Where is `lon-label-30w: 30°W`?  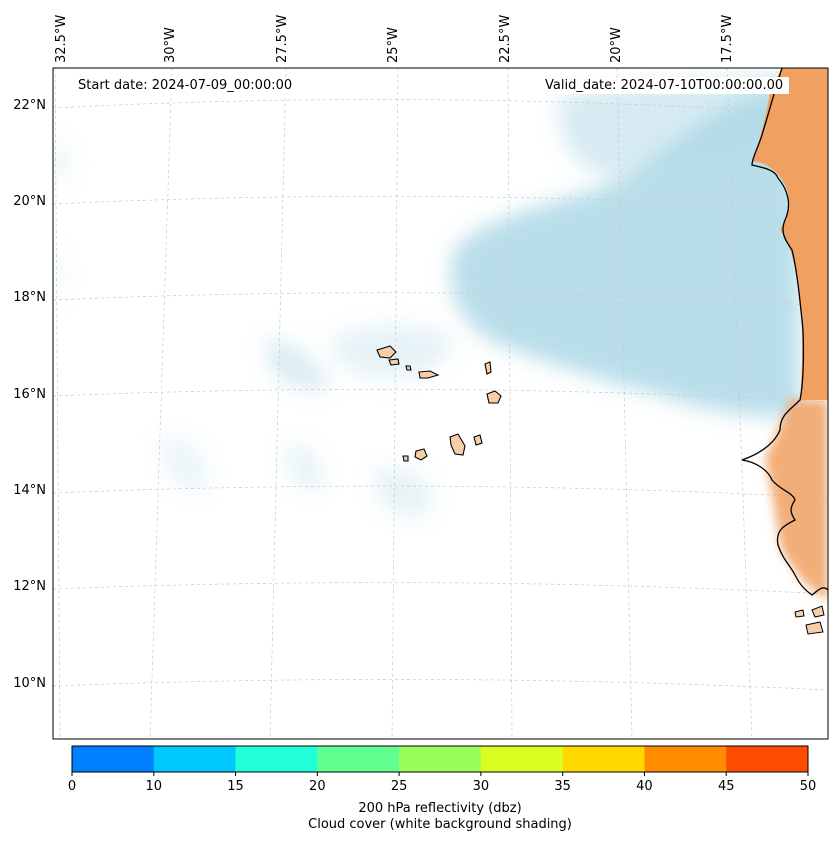
lon-label-30w: 30°W is located at coordinates (170, 45).